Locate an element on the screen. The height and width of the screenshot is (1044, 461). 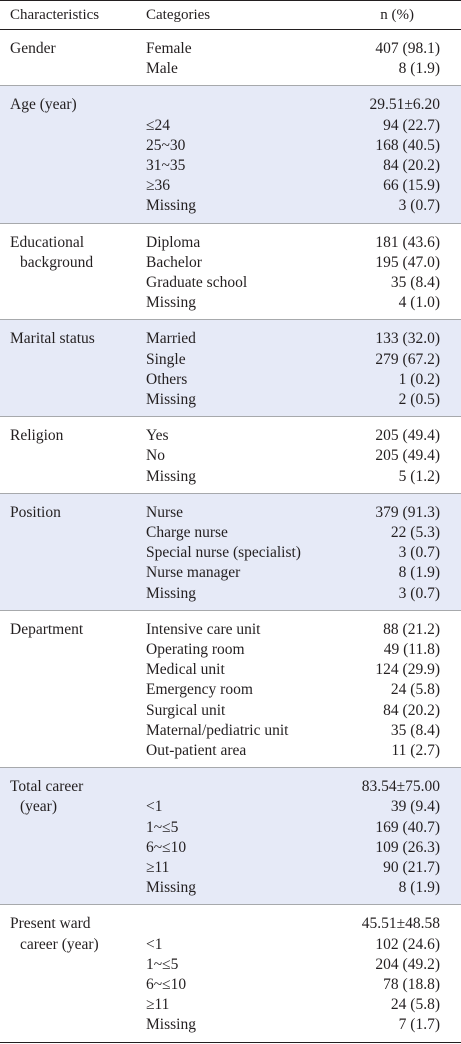
table-row: Surgical unit 84 (20.2) is located at coordinates (230, 711).